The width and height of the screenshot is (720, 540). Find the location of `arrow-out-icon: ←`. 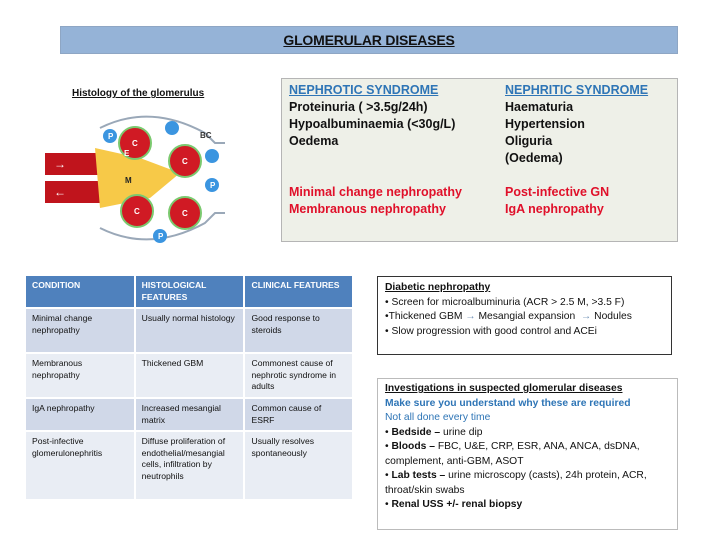

arrow-out-icon: ← is located at coordinates (60, 192).